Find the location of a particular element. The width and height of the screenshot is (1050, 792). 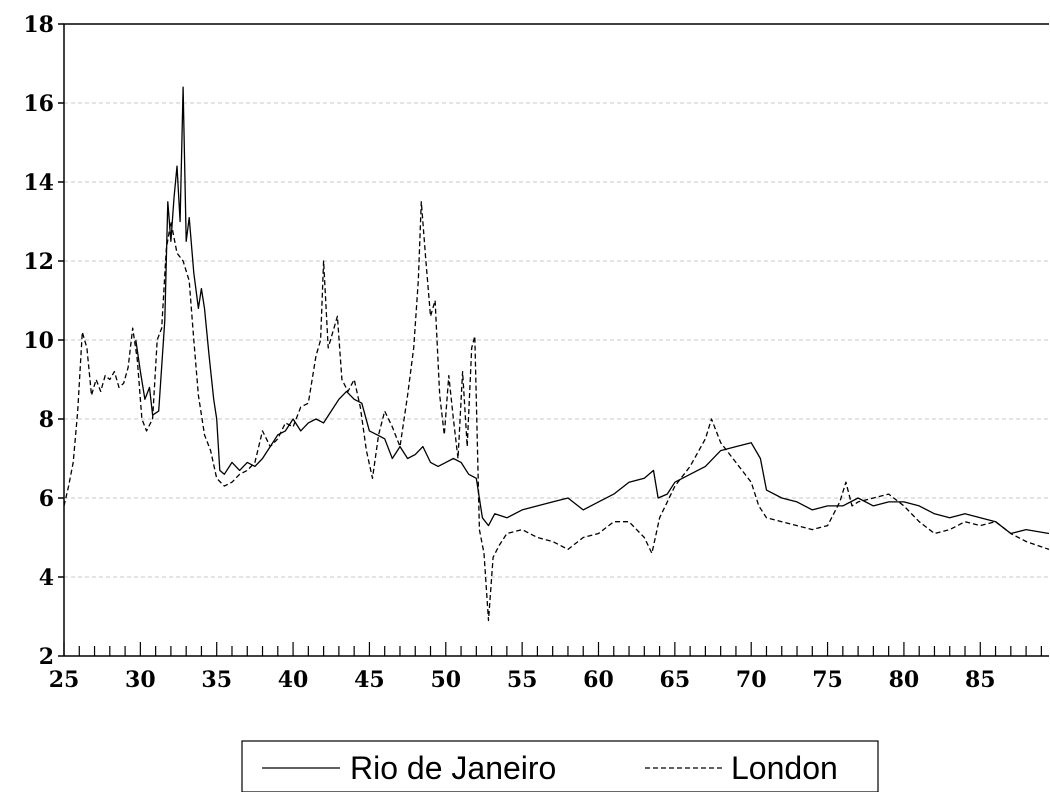

x-tick-label: 70 is located at coordinates (751, 680).